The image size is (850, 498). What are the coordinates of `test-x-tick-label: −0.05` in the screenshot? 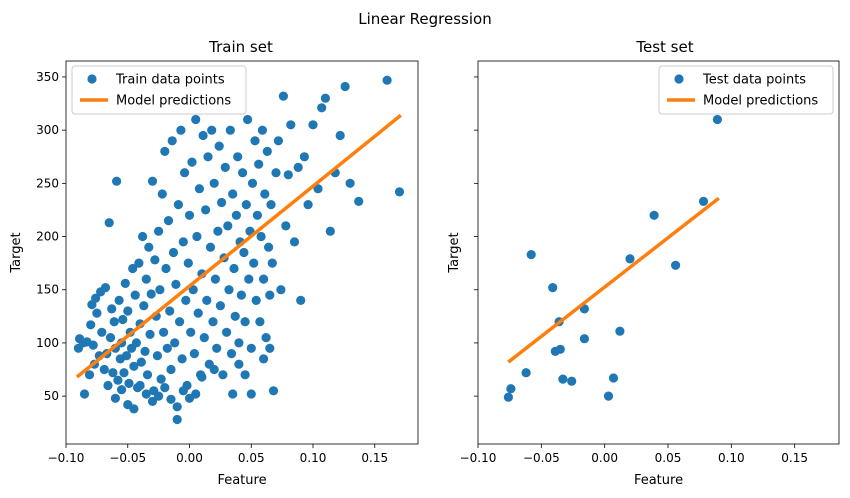 It's located at (541, 458).